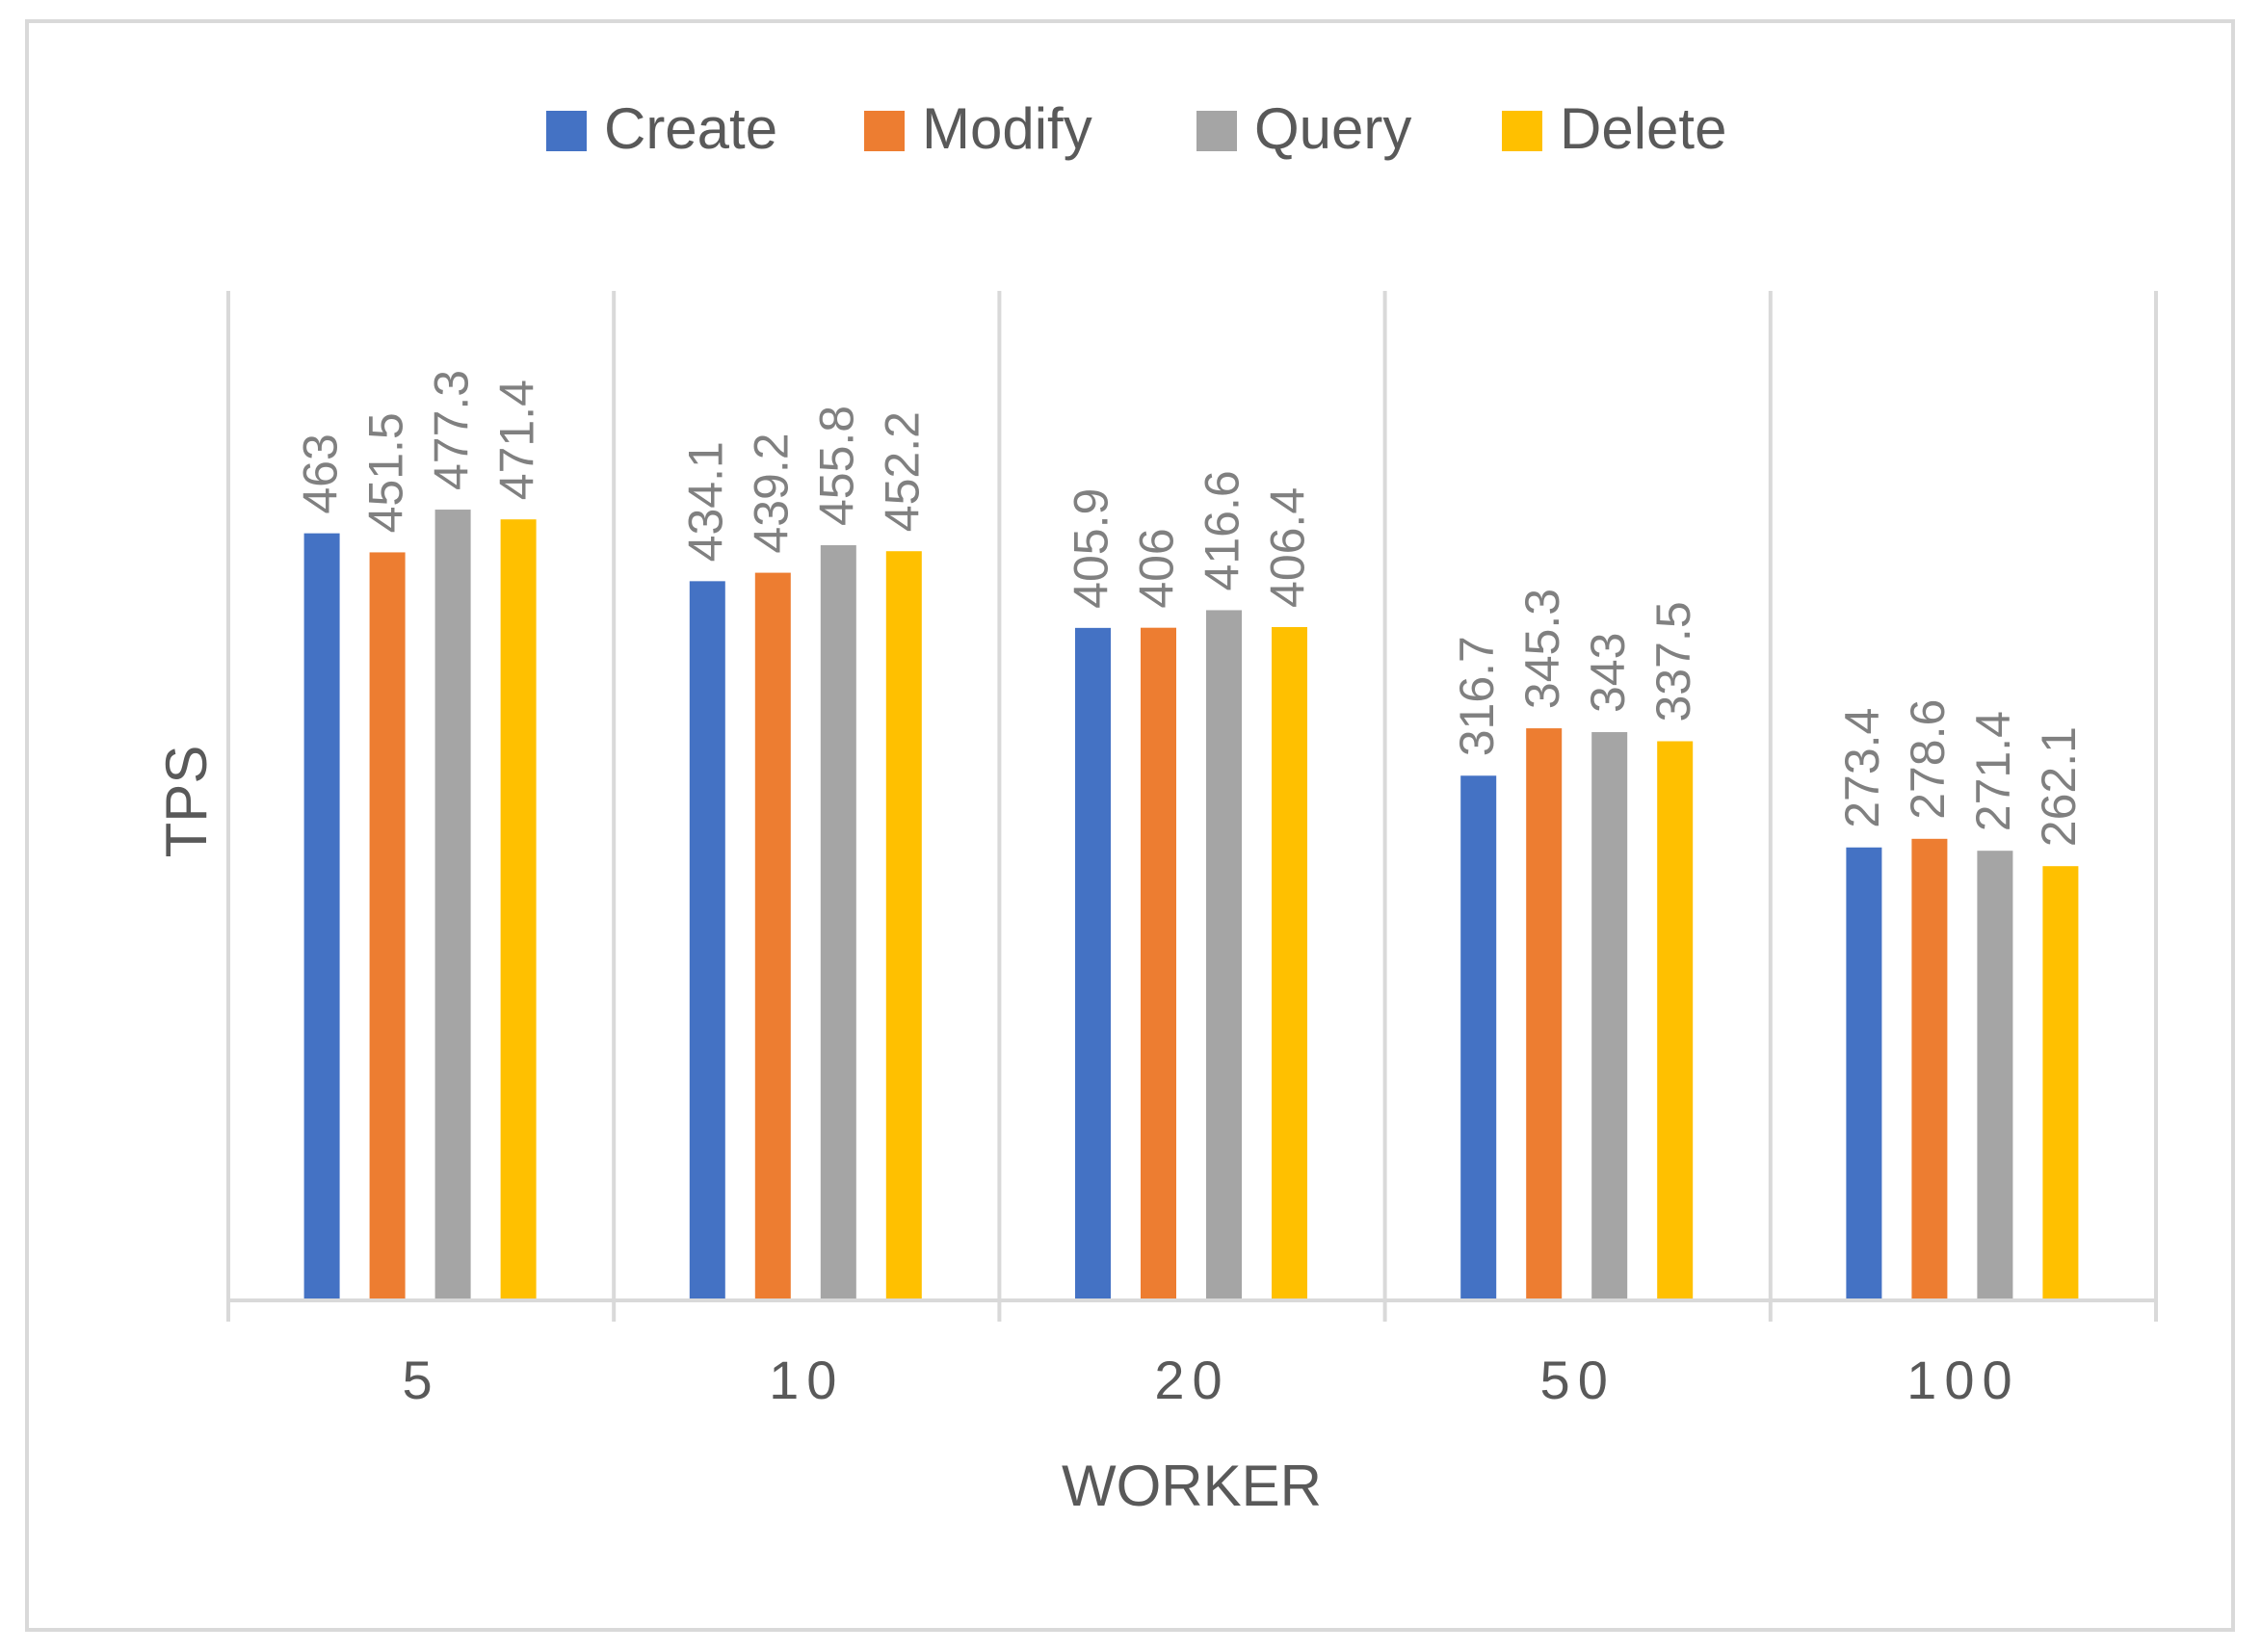  What do you see at coordinates (1578, 1380) in the screenshot?
I see `x-tick-label-50: 50` at bounding box center [1578, 1380].